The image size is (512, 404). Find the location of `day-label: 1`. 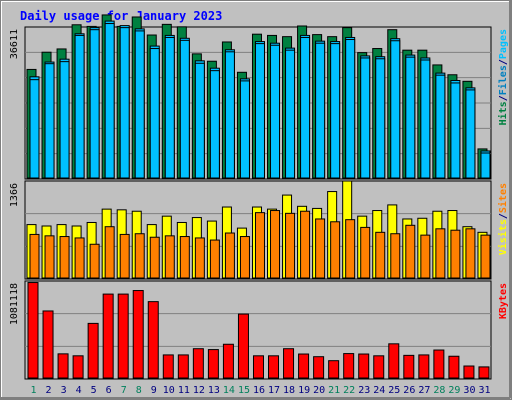

day-label: 1 is located at coordinates (34, 390).